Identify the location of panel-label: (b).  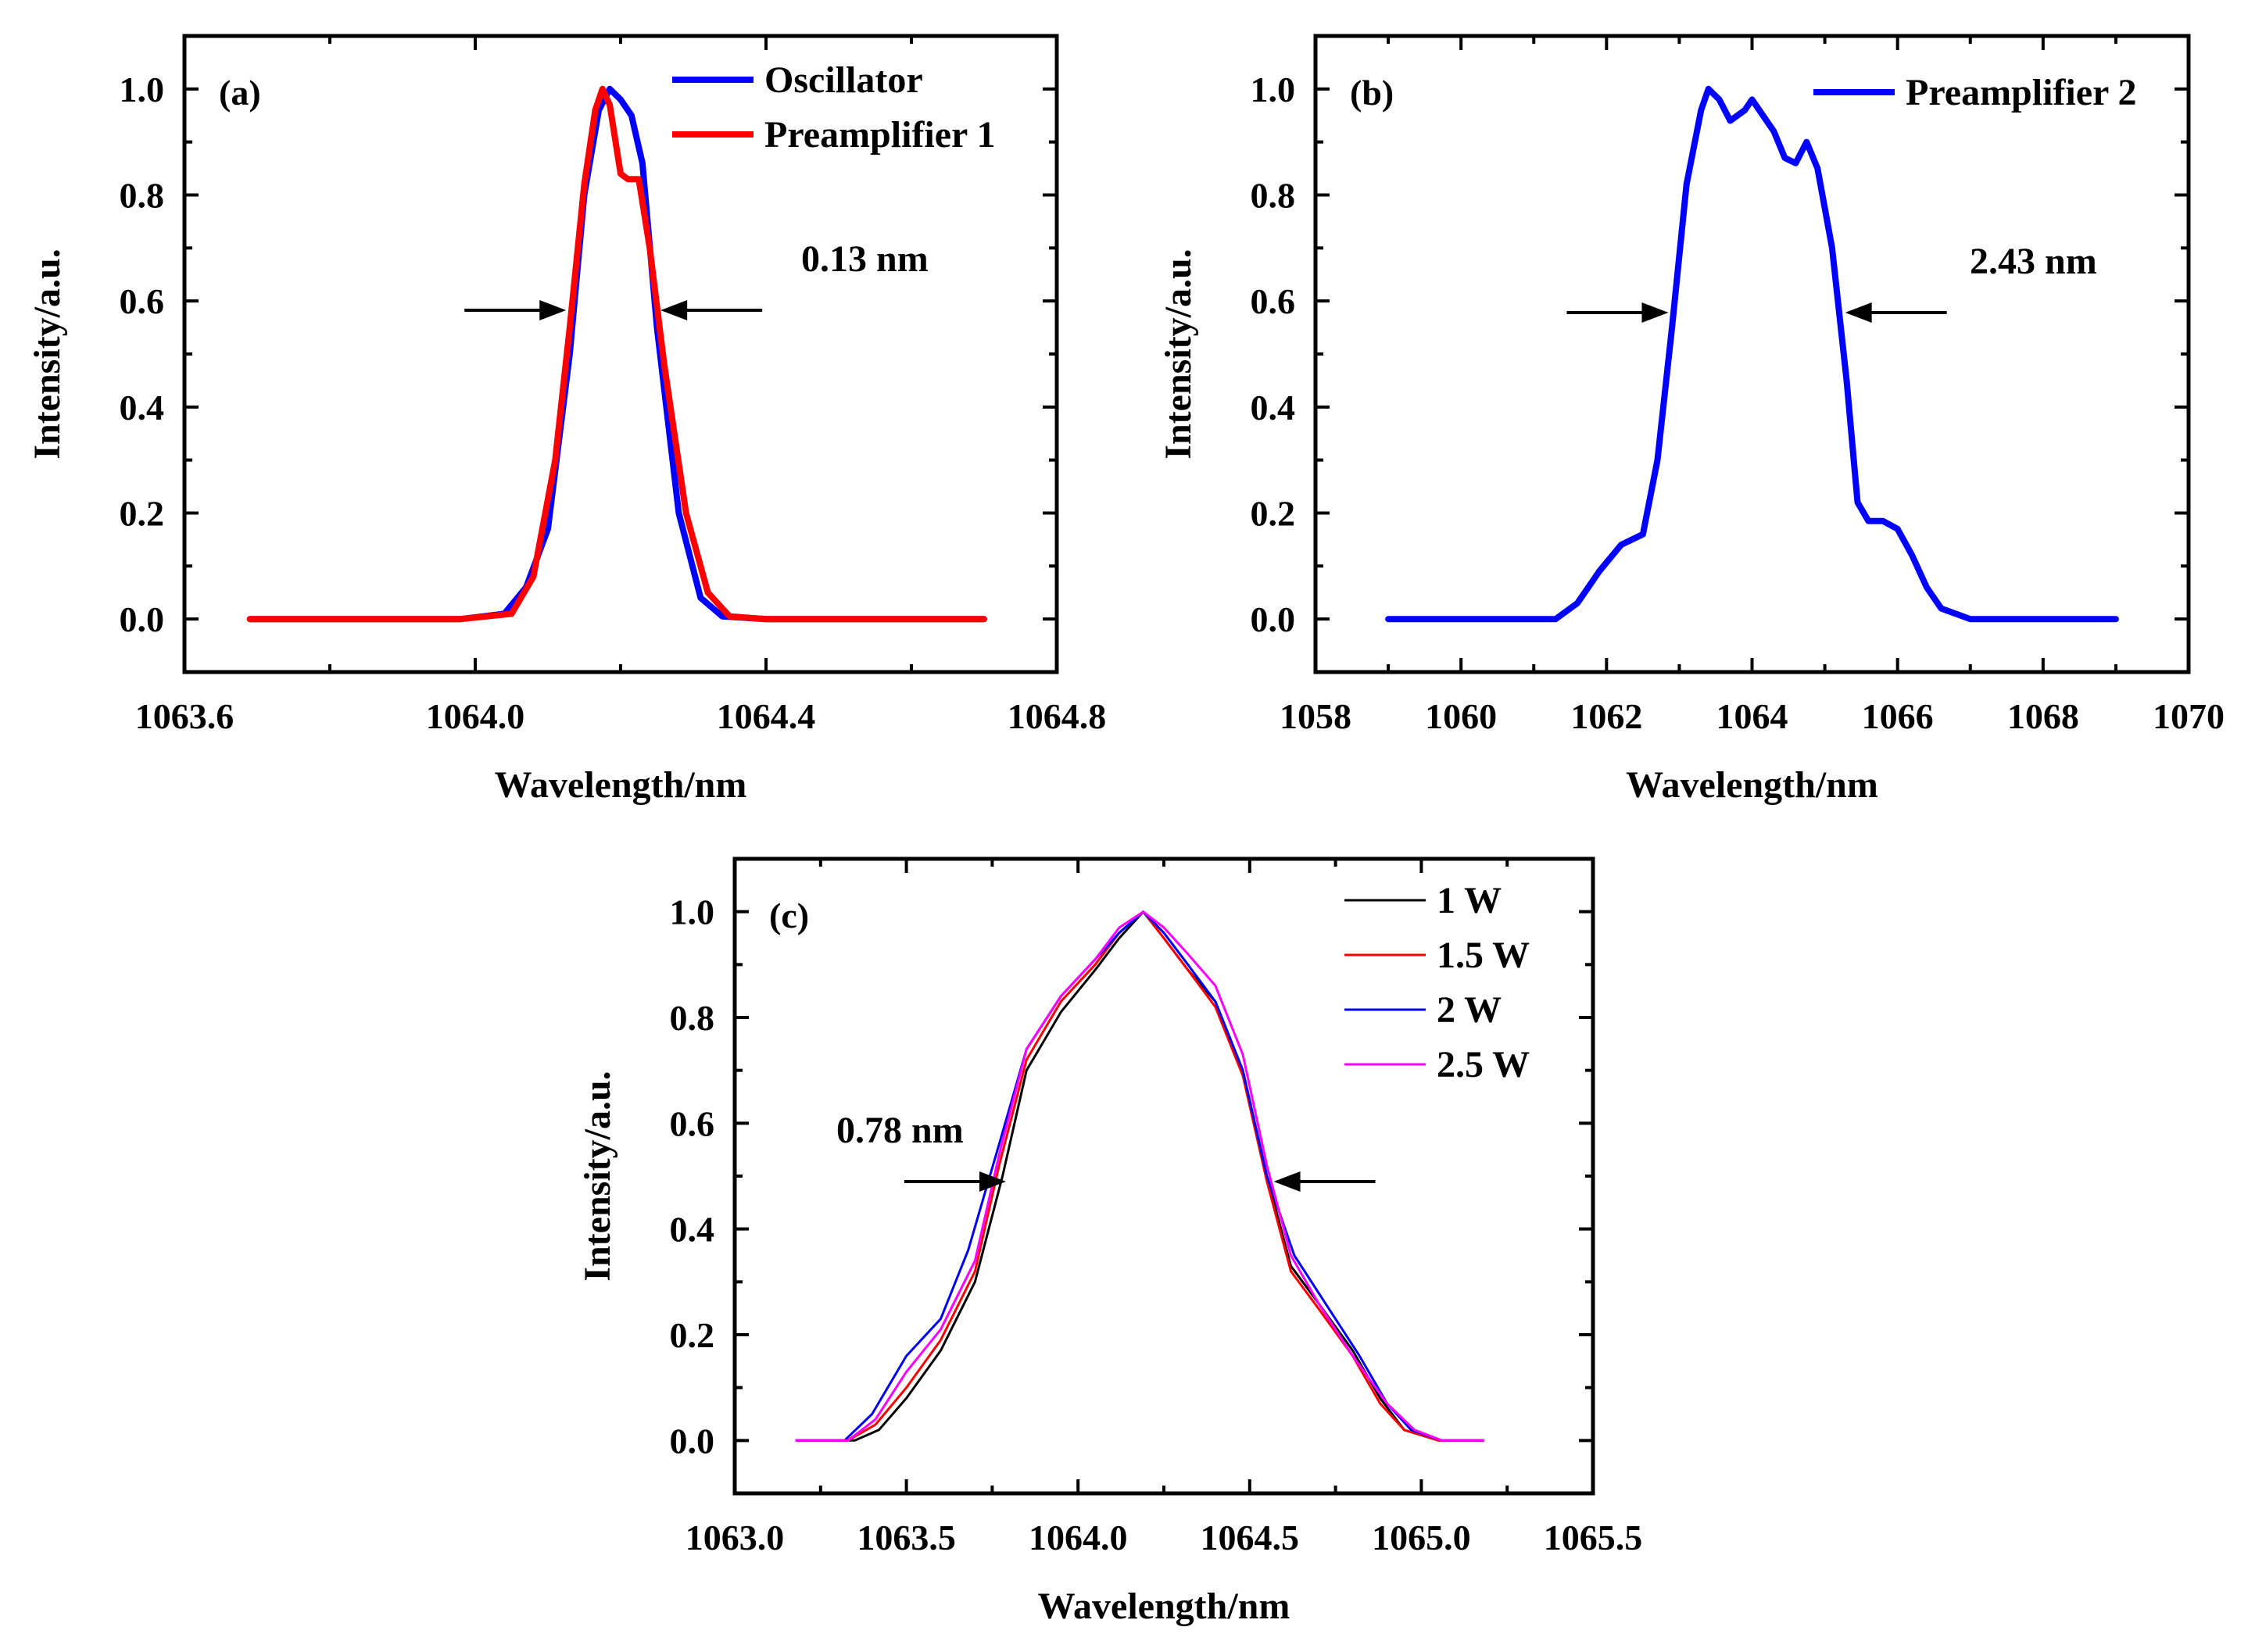
(1372, 93).